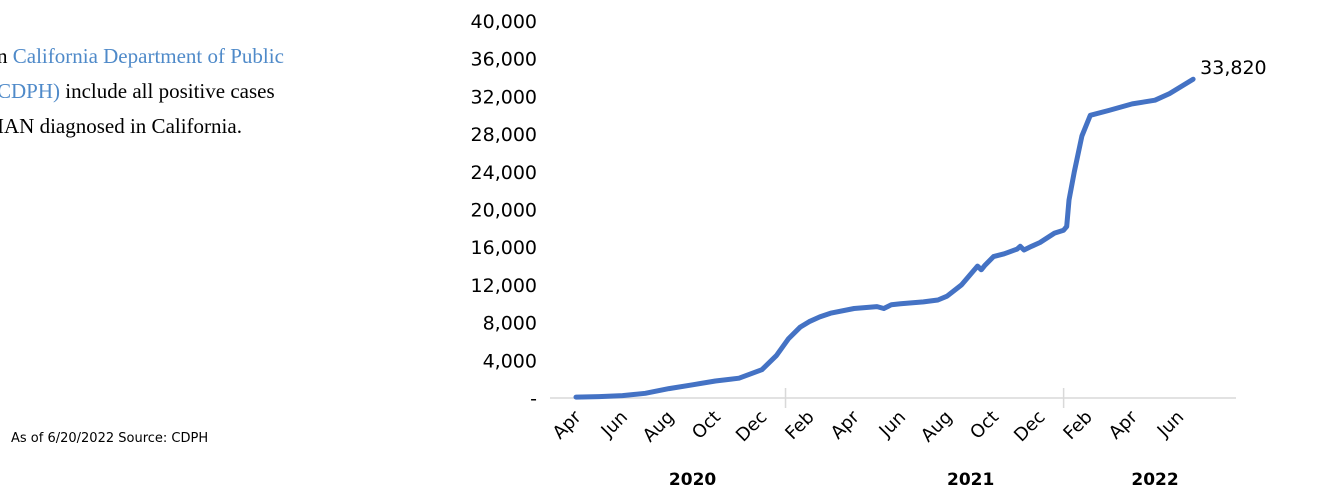  I want to click on y-tick-label: 20,000, so click(504, 211).